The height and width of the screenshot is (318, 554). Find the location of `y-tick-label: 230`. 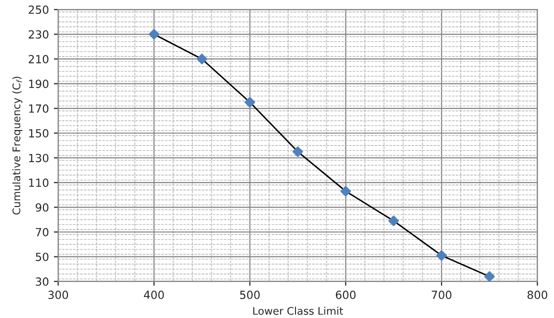

y-tick-label: 230 is located at coordinates (38, 34).